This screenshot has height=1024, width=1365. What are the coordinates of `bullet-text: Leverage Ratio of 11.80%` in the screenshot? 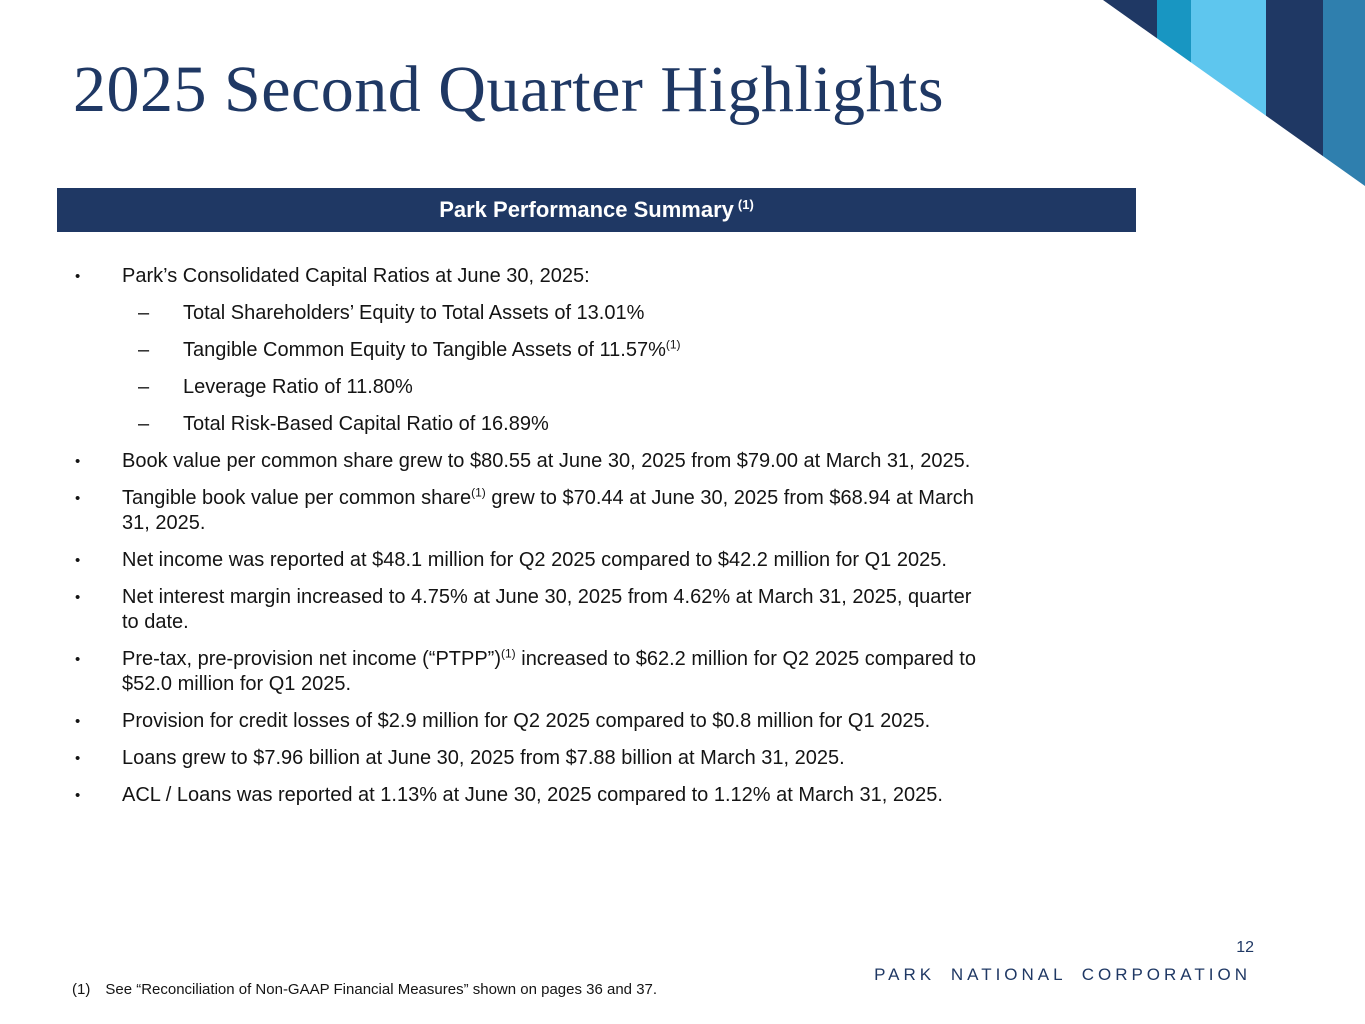 It's located at (298, 387).